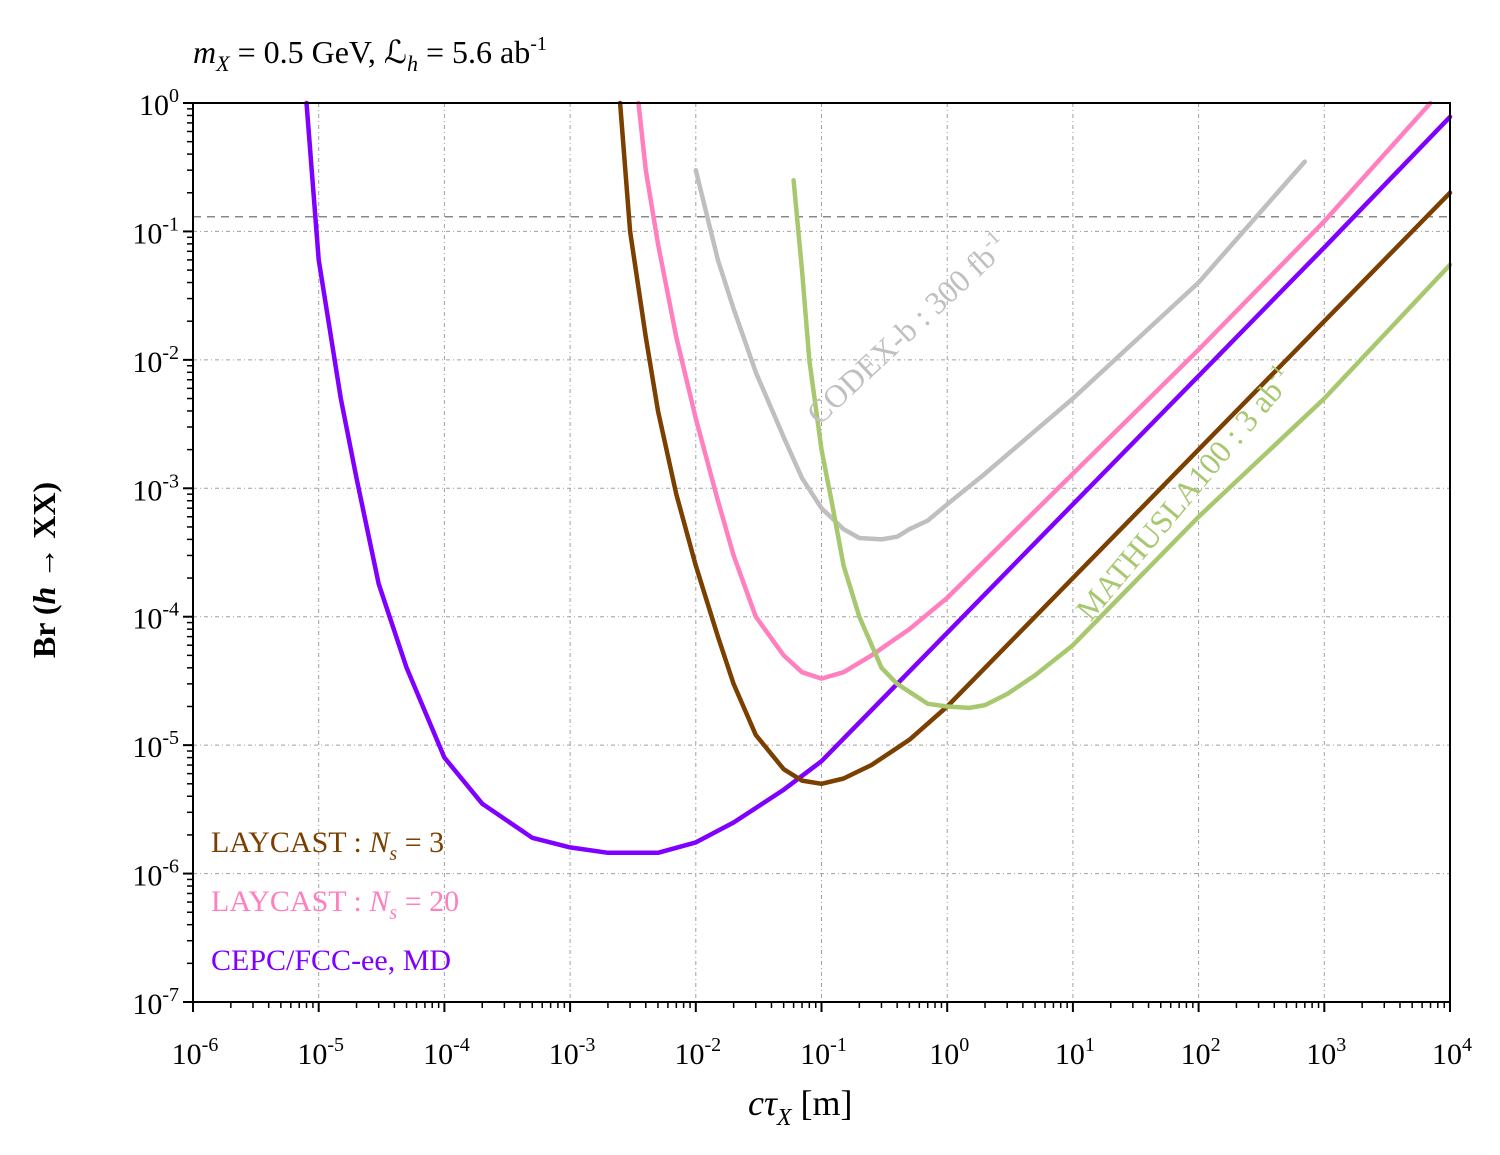  What do you see at coordinates (155, 617) in the screenshot?
I see `y-tick-label: 10⁻⁴` at bounding box center [155, 617].